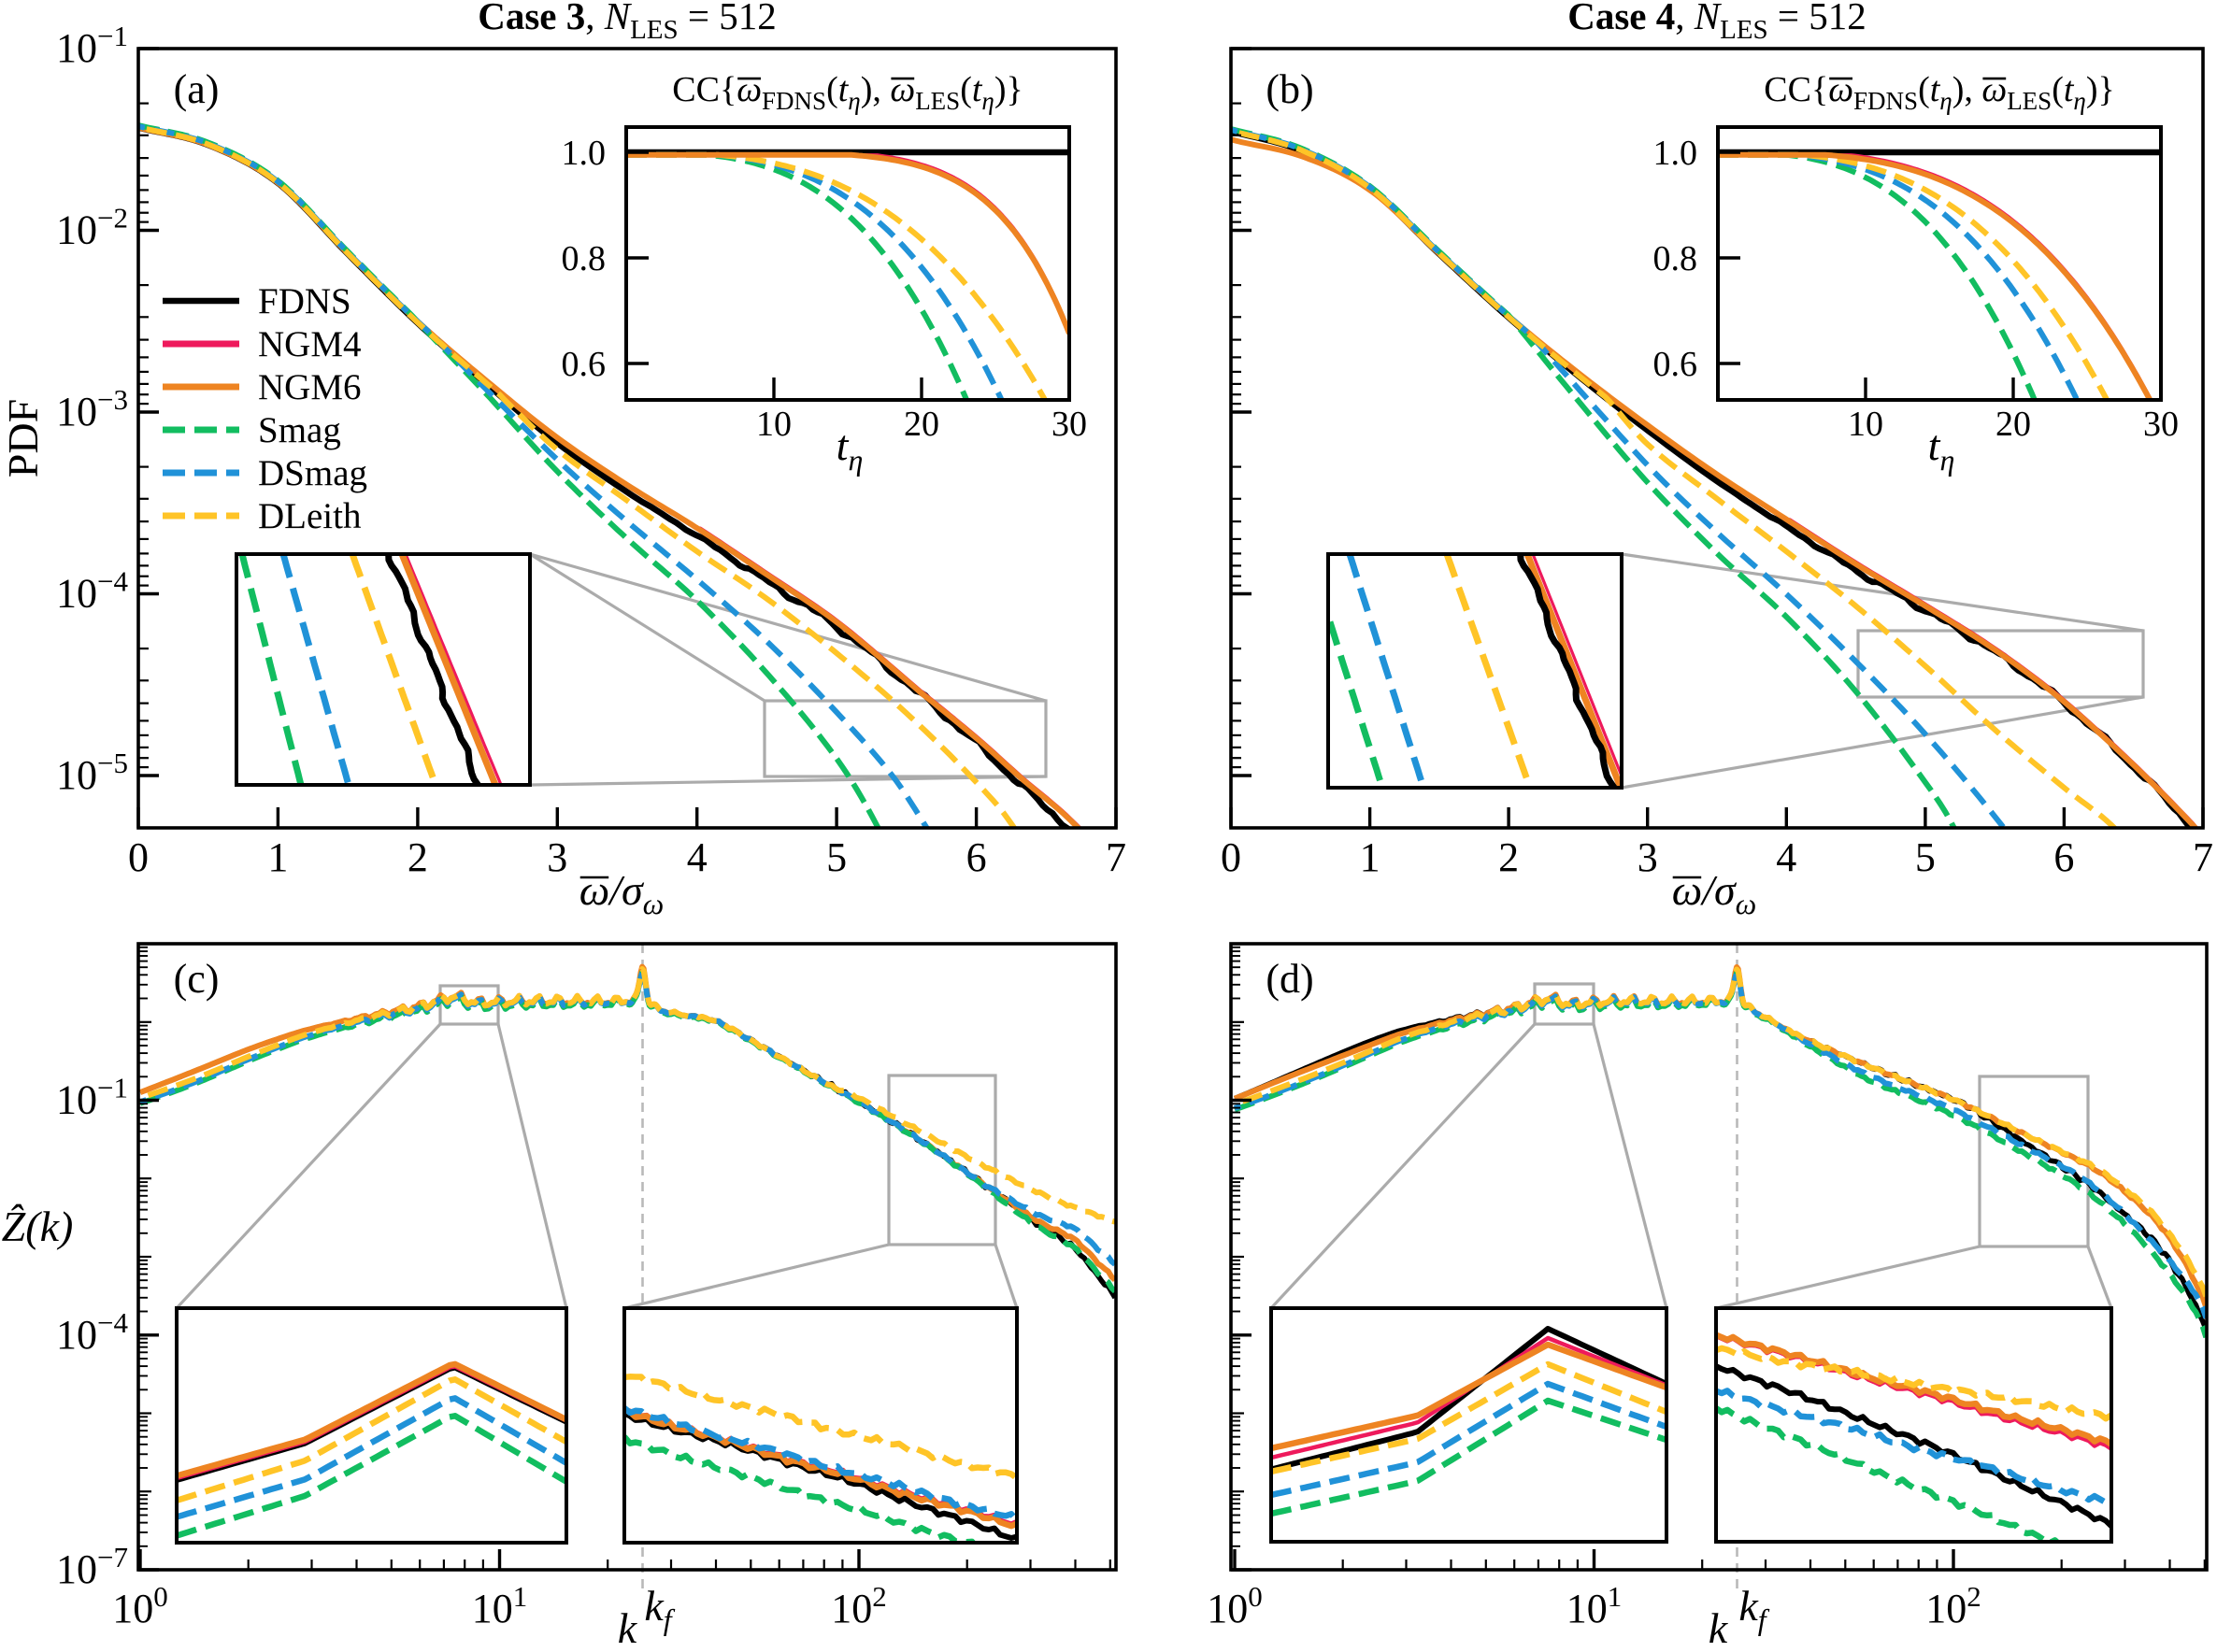 The height and width of the screenshot is (1652, 2217). I want to click on svg-text: DSmag, so click(312, 473).